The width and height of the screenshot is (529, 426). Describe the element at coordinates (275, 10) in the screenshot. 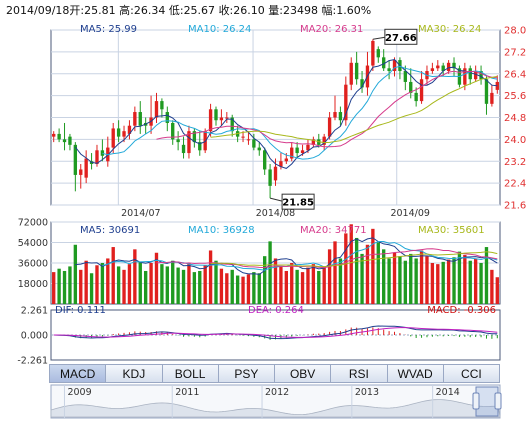

I see `volume-label: 量:` at that location.